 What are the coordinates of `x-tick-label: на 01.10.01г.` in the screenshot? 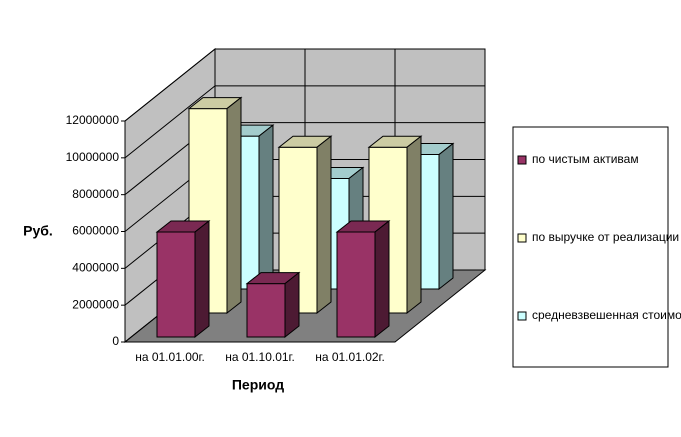 It's located at (260, 357).